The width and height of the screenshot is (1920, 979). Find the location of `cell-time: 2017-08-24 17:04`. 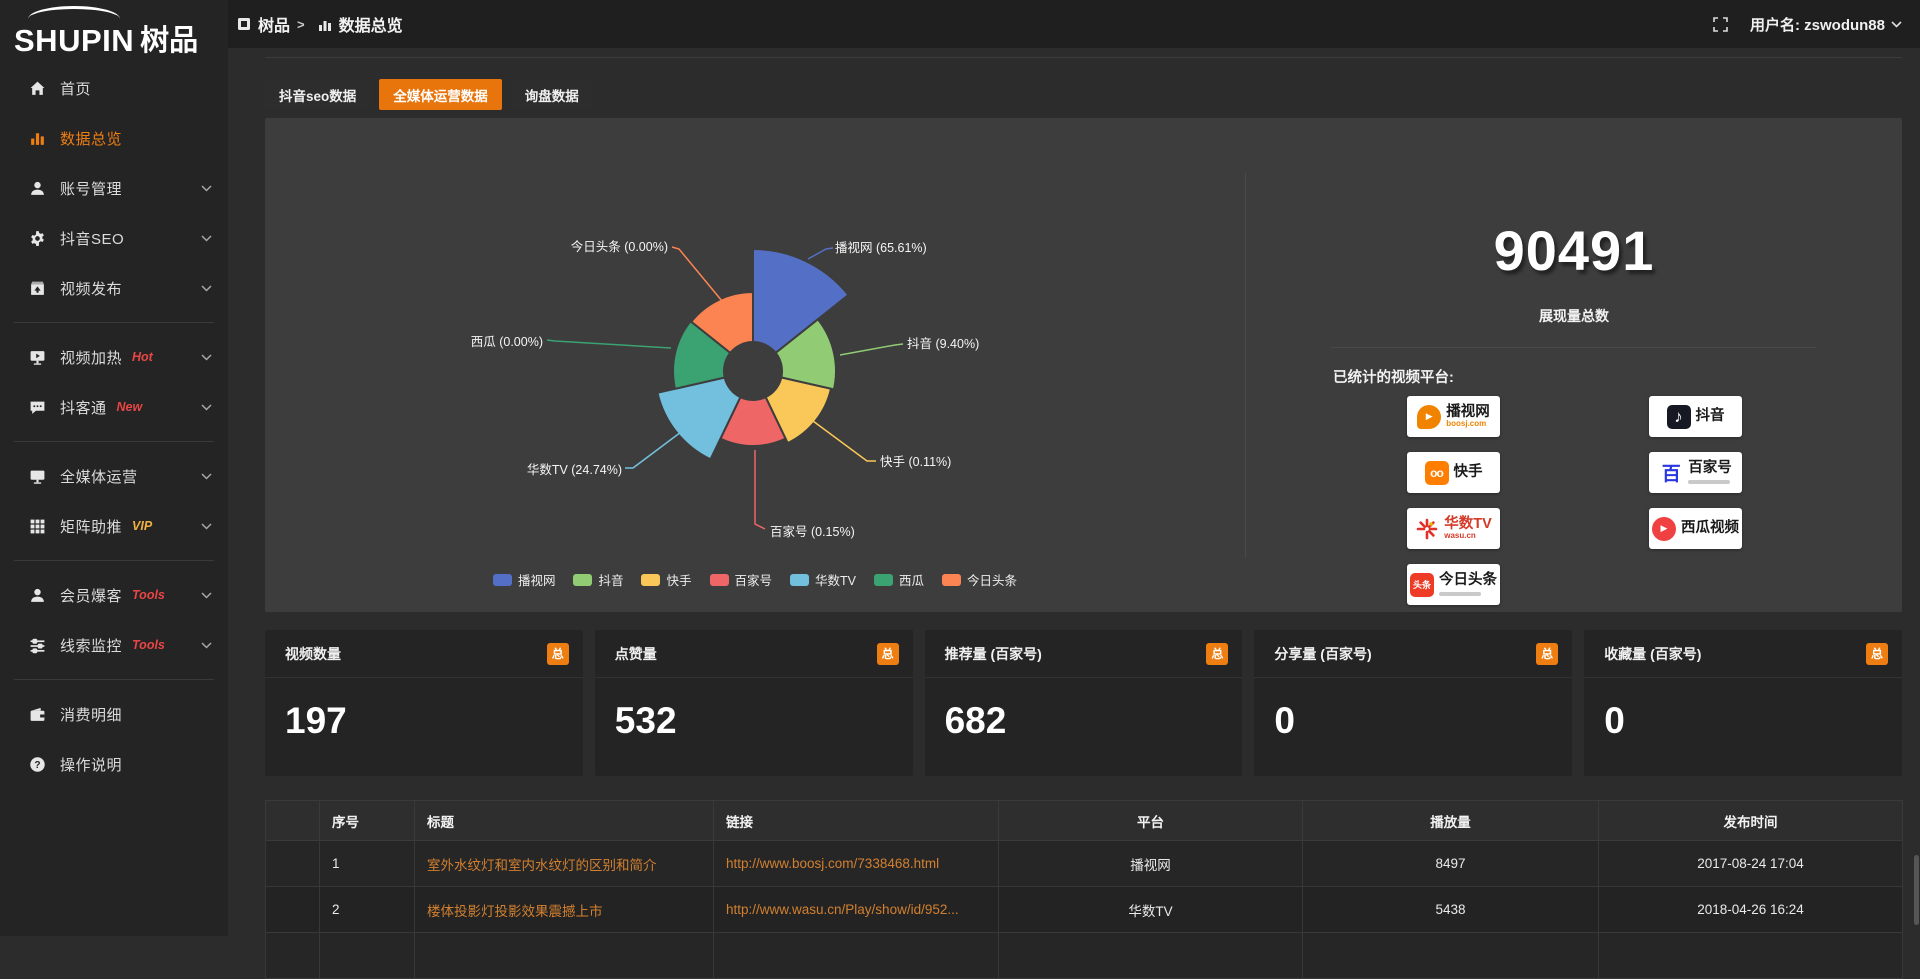

cell-time: 2017-08-24 17:04 is located at coordinates (1750, 863).